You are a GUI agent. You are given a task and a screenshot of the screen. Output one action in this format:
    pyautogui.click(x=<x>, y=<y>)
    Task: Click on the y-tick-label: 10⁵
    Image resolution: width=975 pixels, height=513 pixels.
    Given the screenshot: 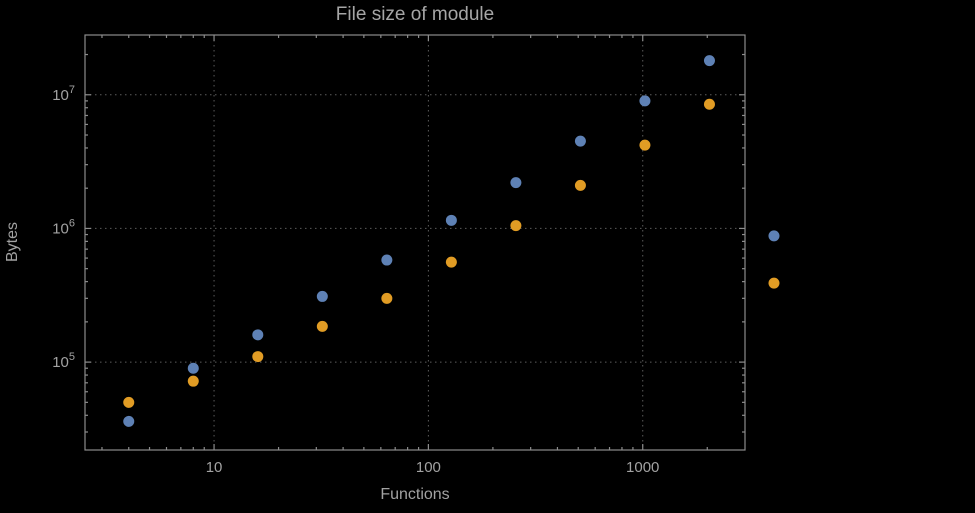 What is the action you would take?
    pyautogui.click(x=63, y=361)
    